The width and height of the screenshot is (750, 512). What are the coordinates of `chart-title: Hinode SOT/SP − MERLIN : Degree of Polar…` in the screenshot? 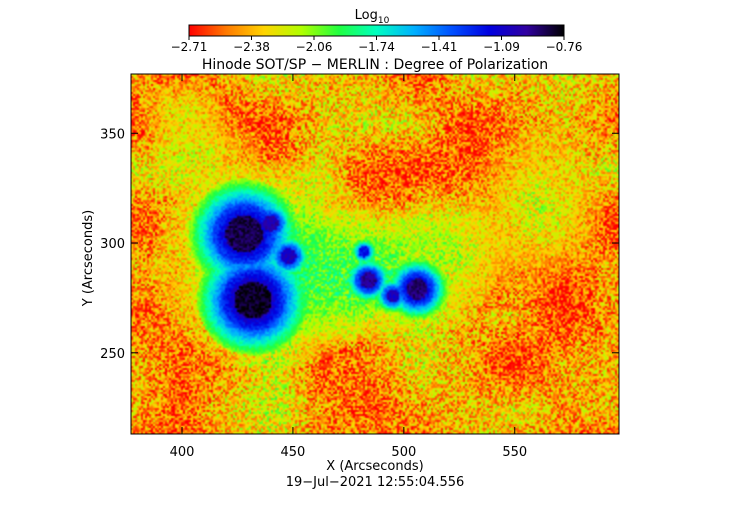 It's located at (375, 65).